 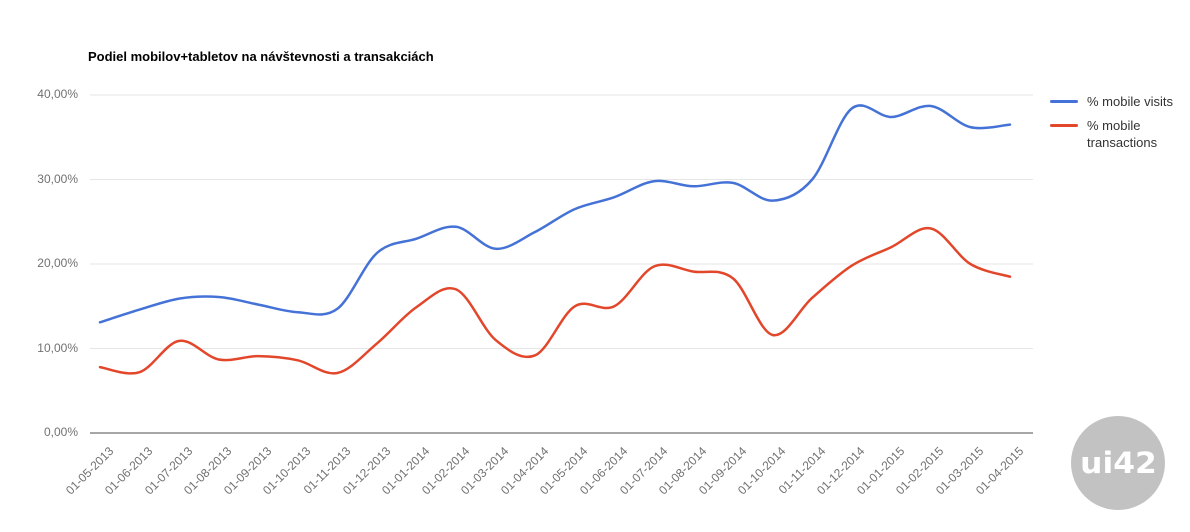 I want to click on watermark-logo: ui42, so click(x=1118, y=463).